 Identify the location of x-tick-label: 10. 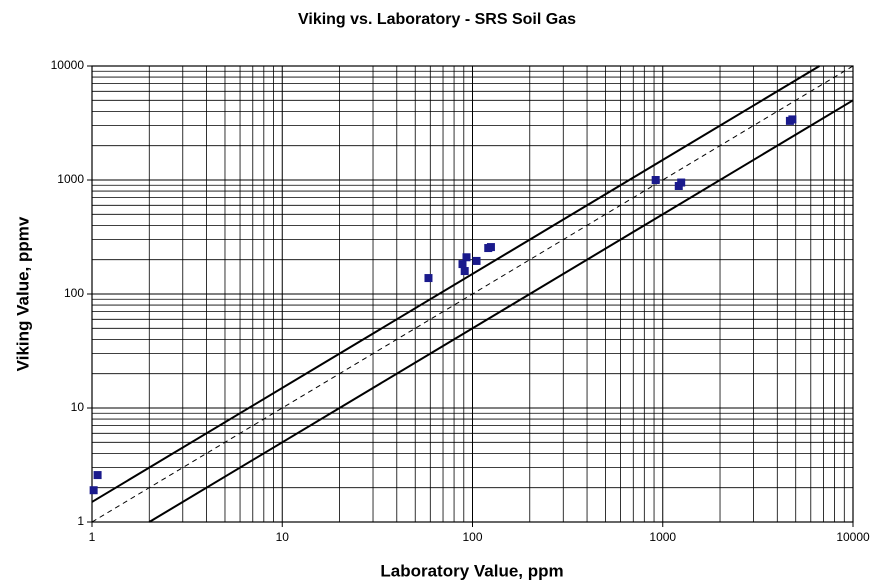
(283, 537).